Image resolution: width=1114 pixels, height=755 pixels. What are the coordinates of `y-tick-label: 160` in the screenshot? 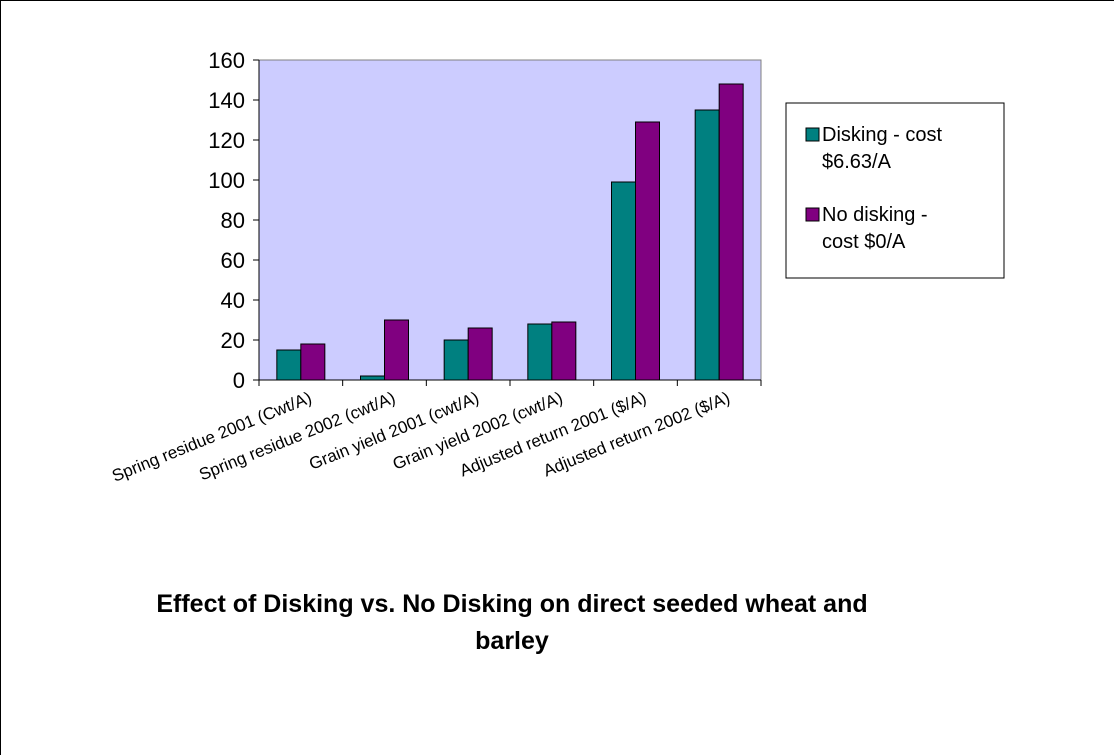 It's located at (226, 60).